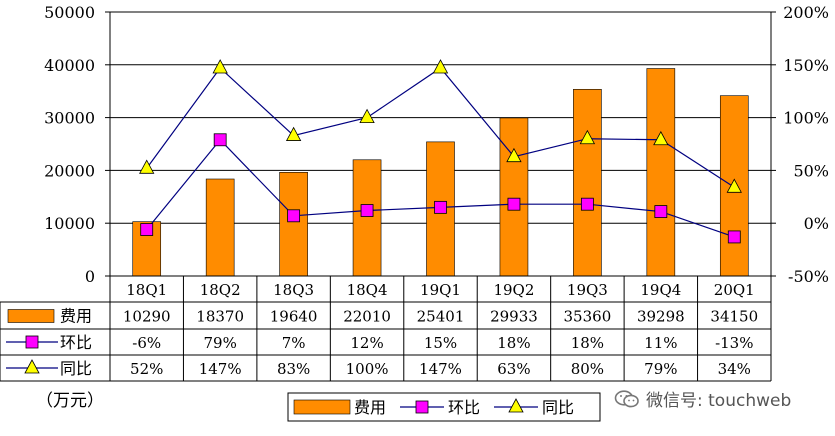 Image resolution: width=835 pixels, height=436 pixels. What do you see at coordinates (734, 317) in the screenshot?
I see `table-cell: 34150` at bounding box center [734, 317].